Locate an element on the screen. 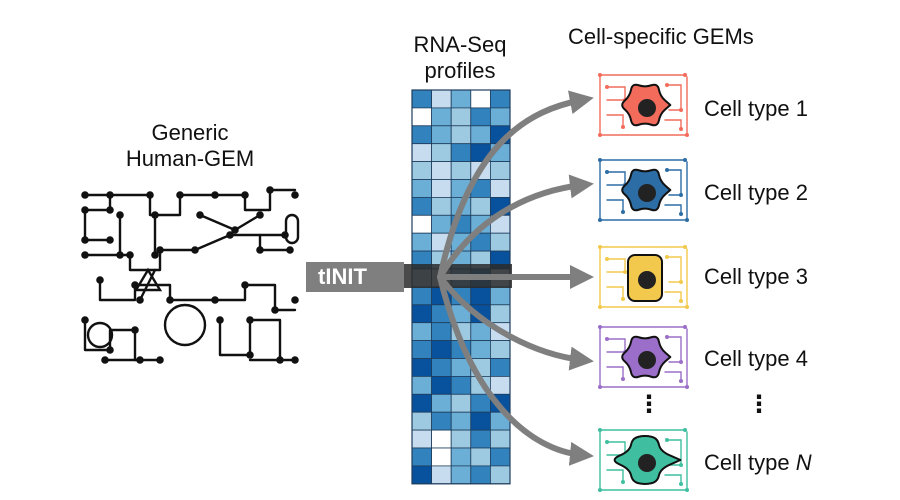 This screenshot has height=500, width=900. cell-nucleus is located at coordinates (647, 360).